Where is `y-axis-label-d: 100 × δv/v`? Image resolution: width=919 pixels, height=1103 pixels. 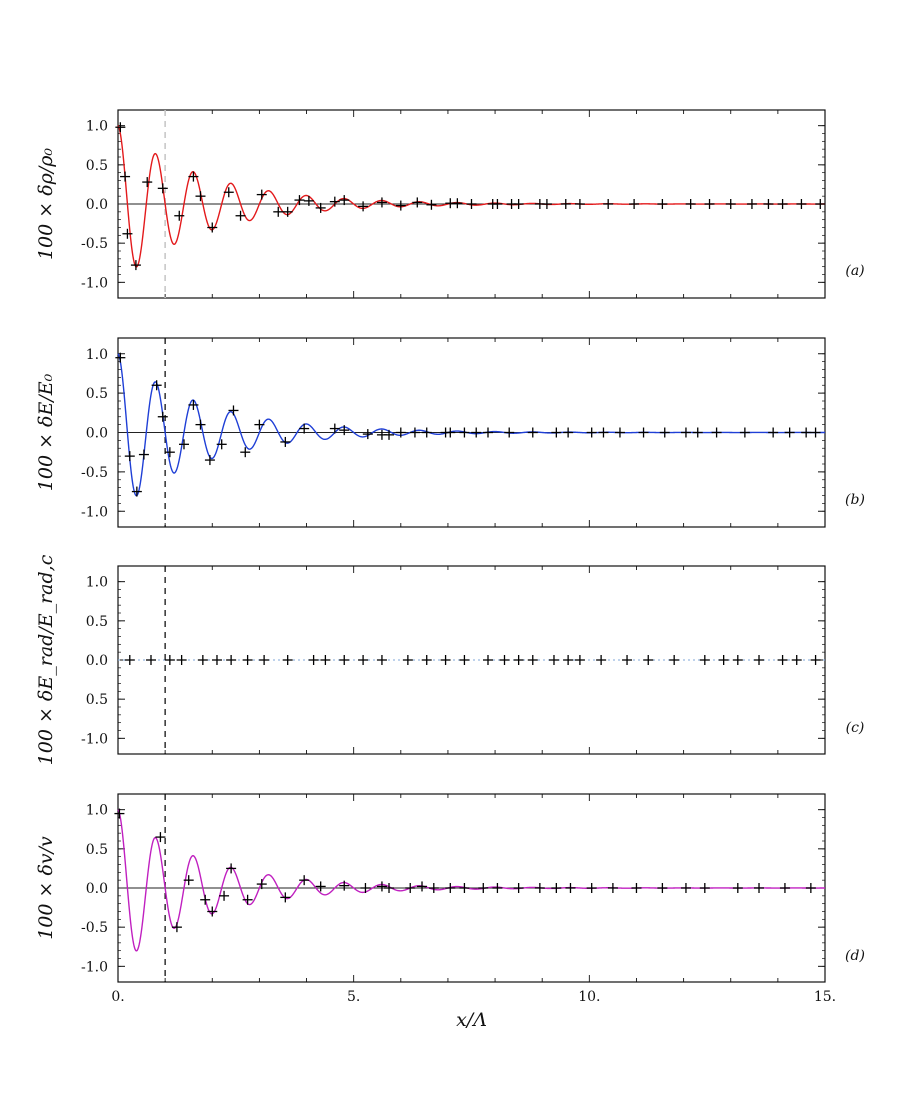 y-axis-label-d: 100 × δv/v is located at coordinates (46, 888).